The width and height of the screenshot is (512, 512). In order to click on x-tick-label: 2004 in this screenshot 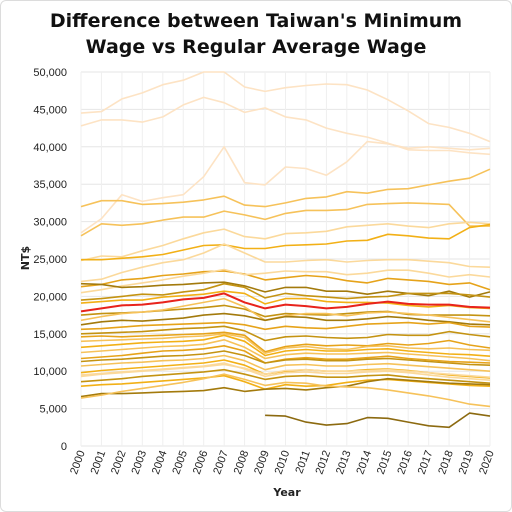, I will do `click(160, 462)`.